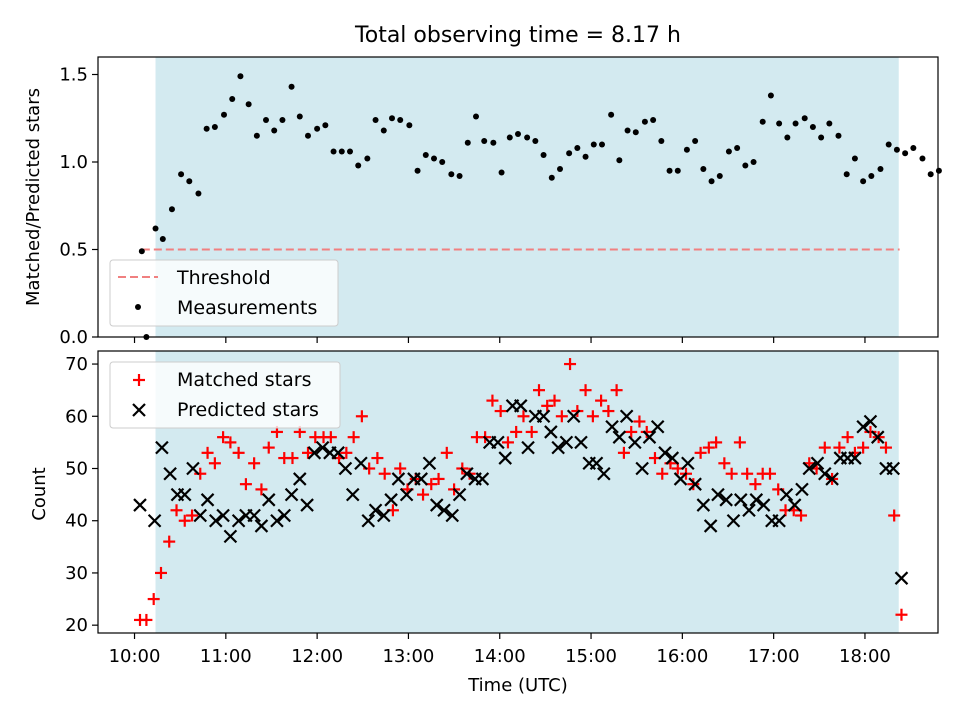  I want to click on legend-threshold-label: Threshold, so click(223, 278).